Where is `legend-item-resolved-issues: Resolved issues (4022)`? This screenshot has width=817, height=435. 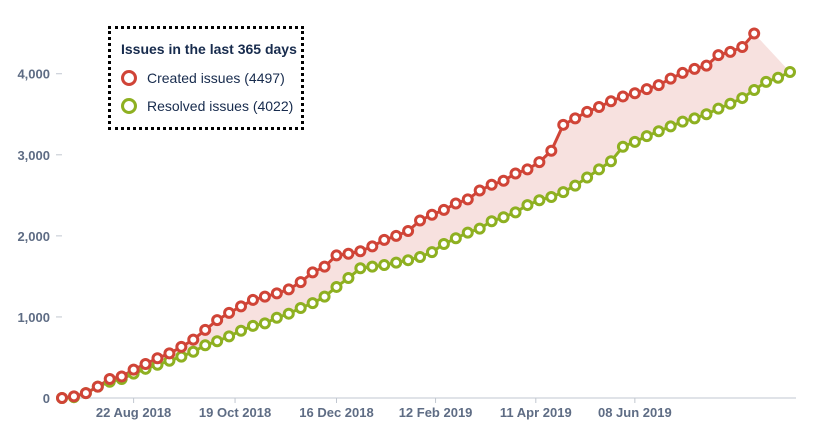
legend-item-resolved-issues: Resolved issues (4022) is located at coordinates (207, 106).